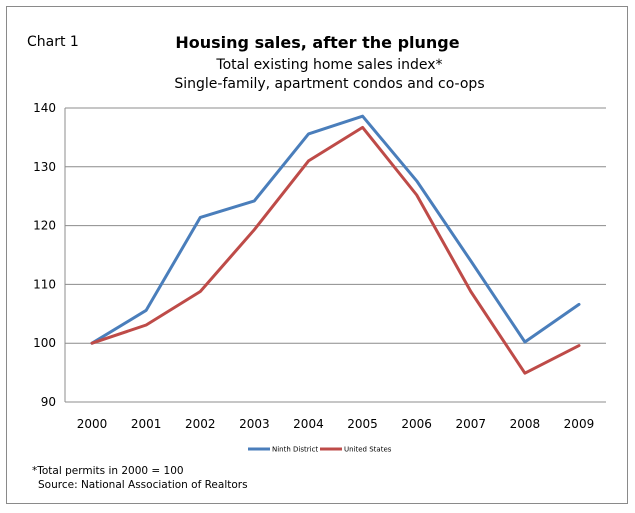  Describe the element at coordinates (308, 424) in the screenshot. I see `x-tick-label: 2004` at that location.